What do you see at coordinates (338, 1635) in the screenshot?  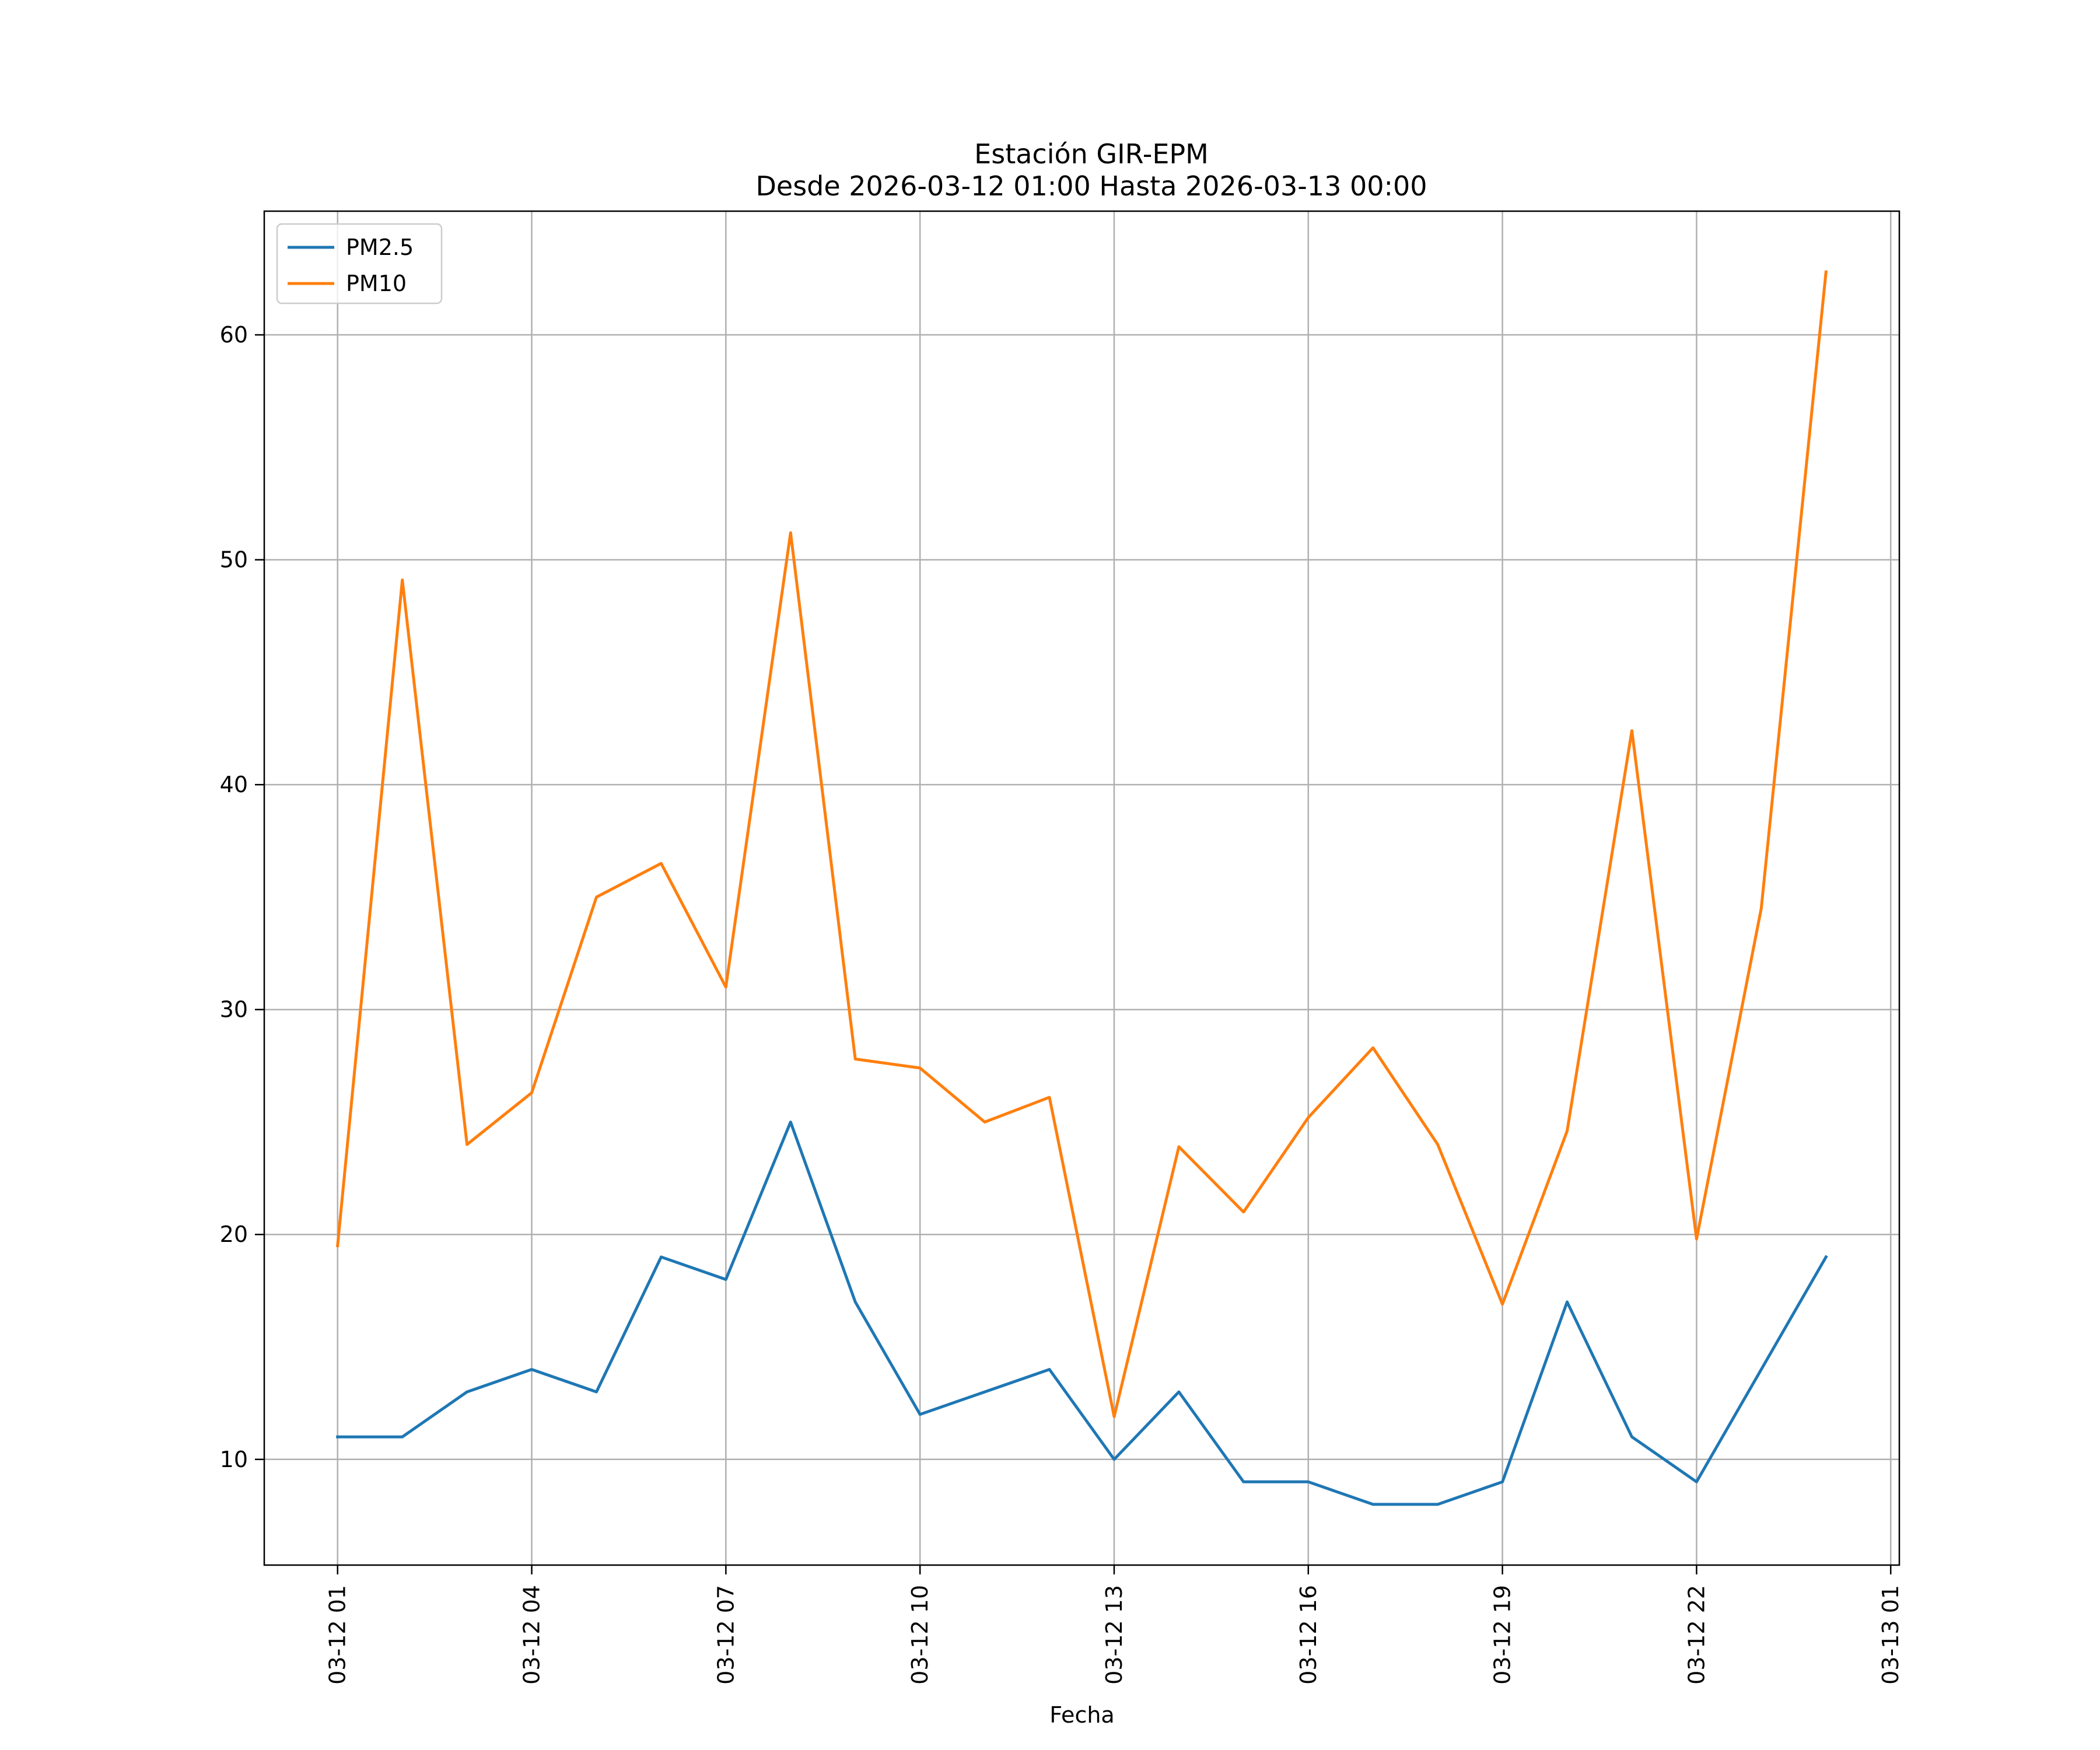 I see `x-tick-label: 03-12 01` at bounding box center [338, 1635].